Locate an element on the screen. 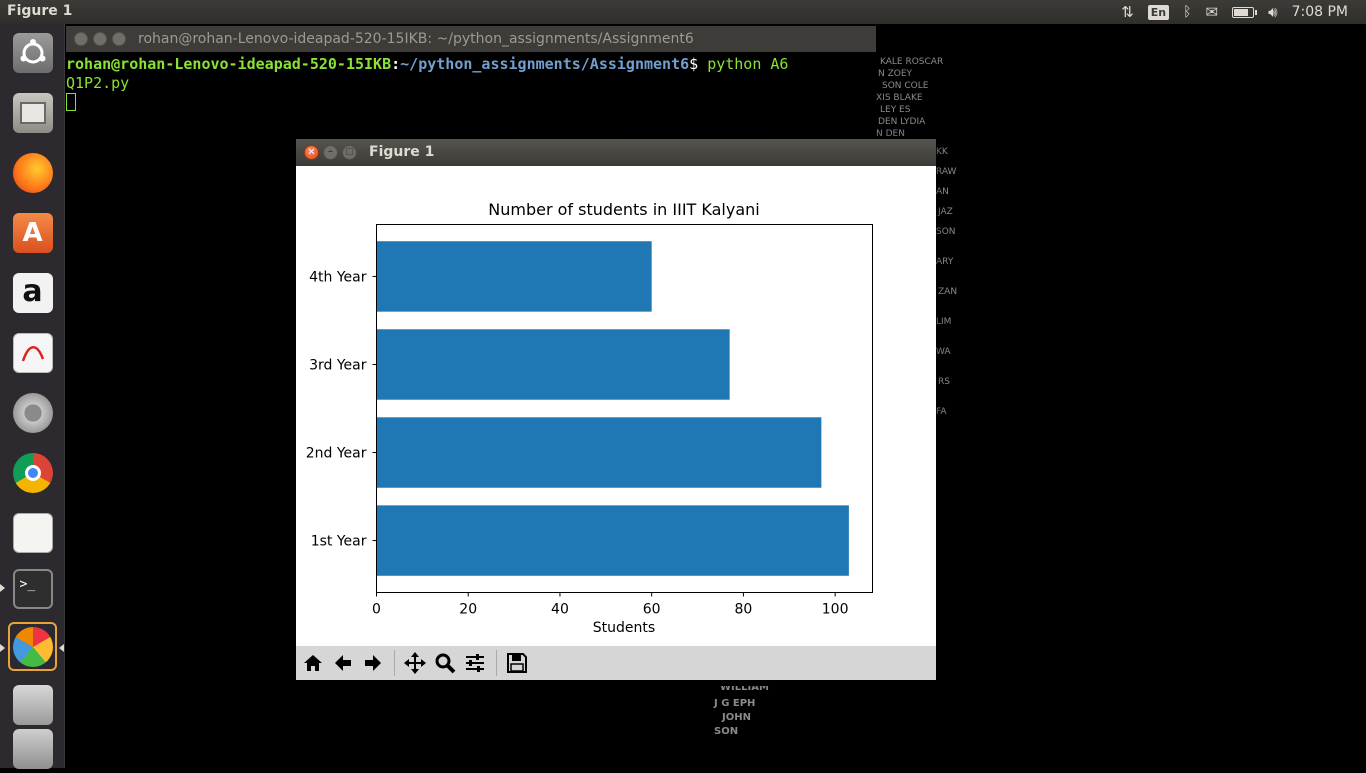  figure-toolbar is located at coordinates (616, 663).